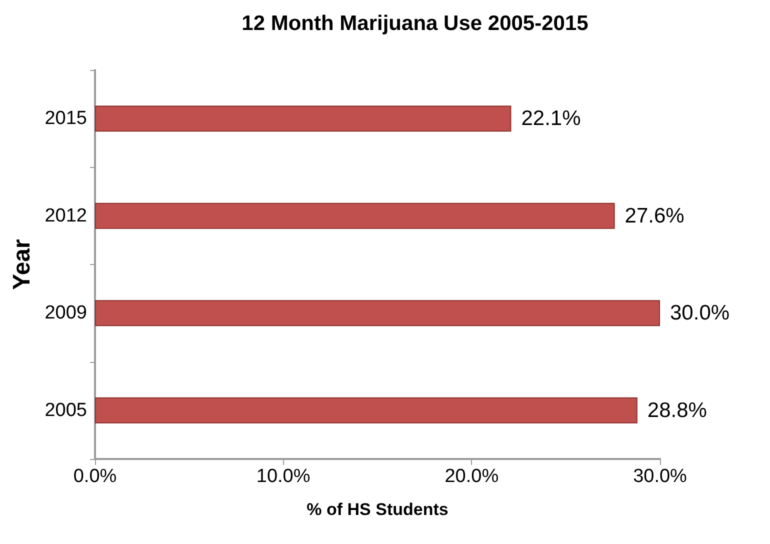 This screenshot has width=770, height=544. I want to click on y-axis-title: Year, so click(22, 264).